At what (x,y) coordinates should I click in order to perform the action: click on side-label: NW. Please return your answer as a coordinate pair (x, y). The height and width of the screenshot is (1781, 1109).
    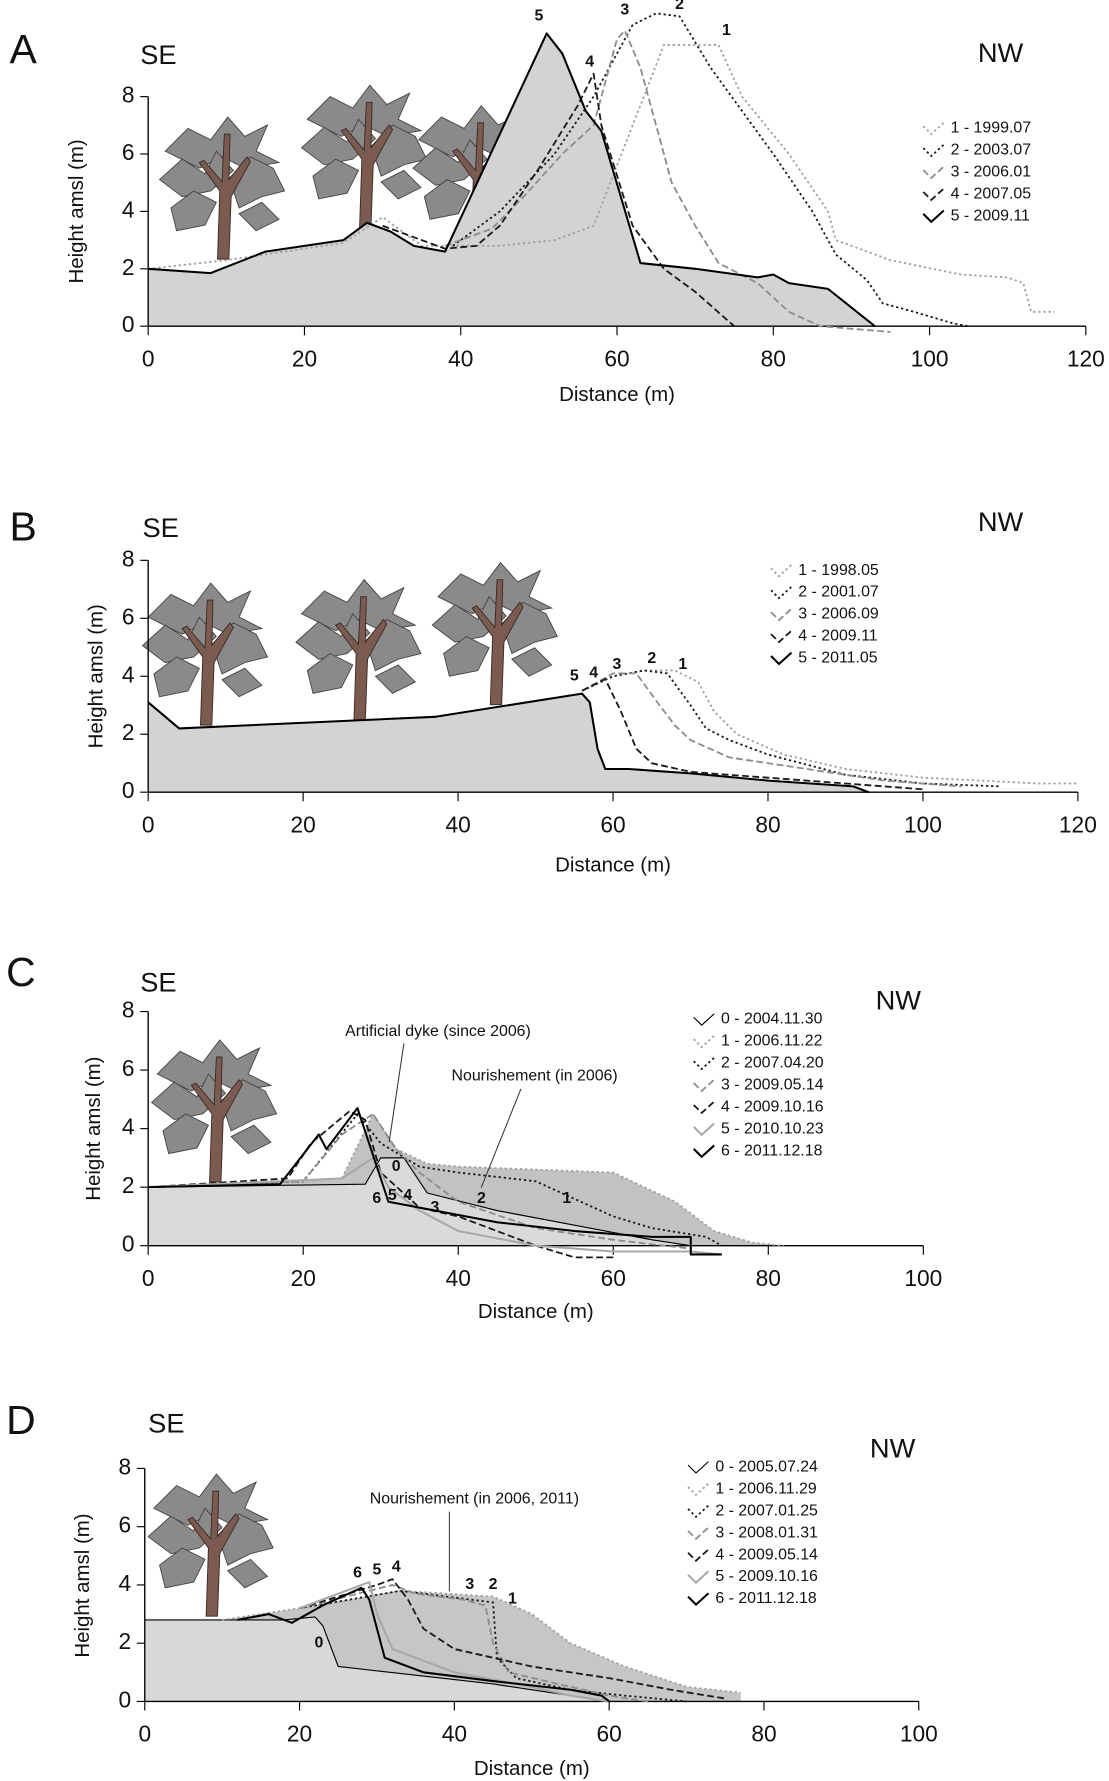
    Looking at the image, I should click on (1001, 521).